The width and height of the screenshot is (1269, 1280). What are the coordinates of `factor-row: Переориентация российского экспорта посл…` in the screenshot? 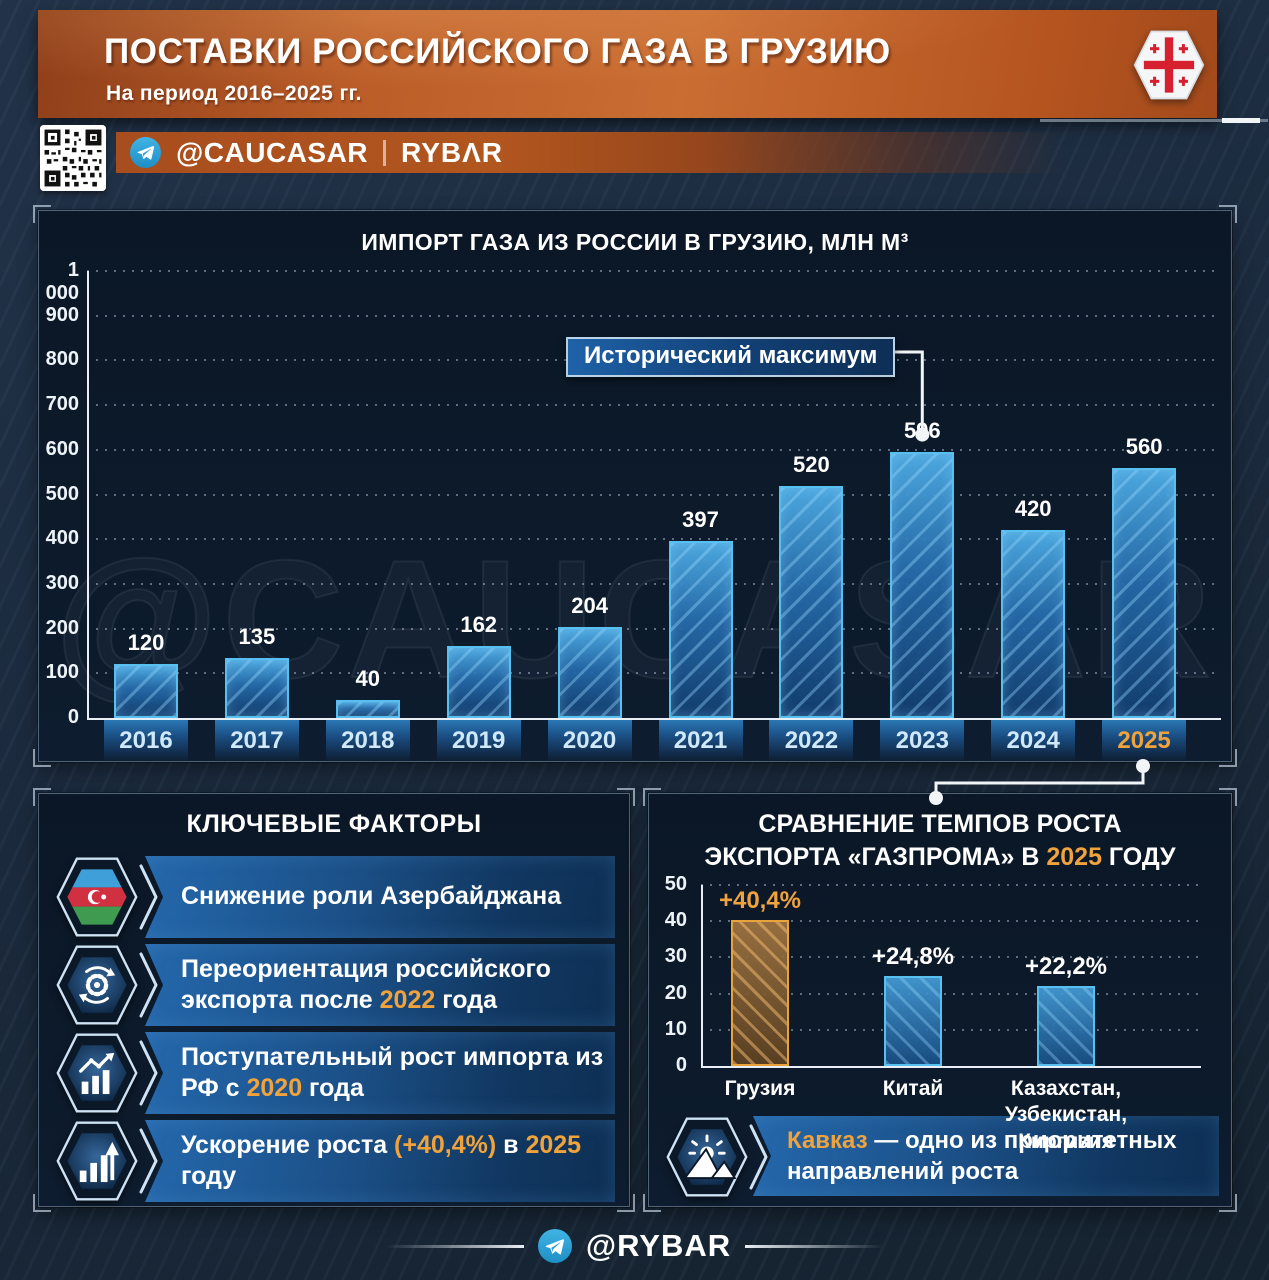 It's located at (334, 985).